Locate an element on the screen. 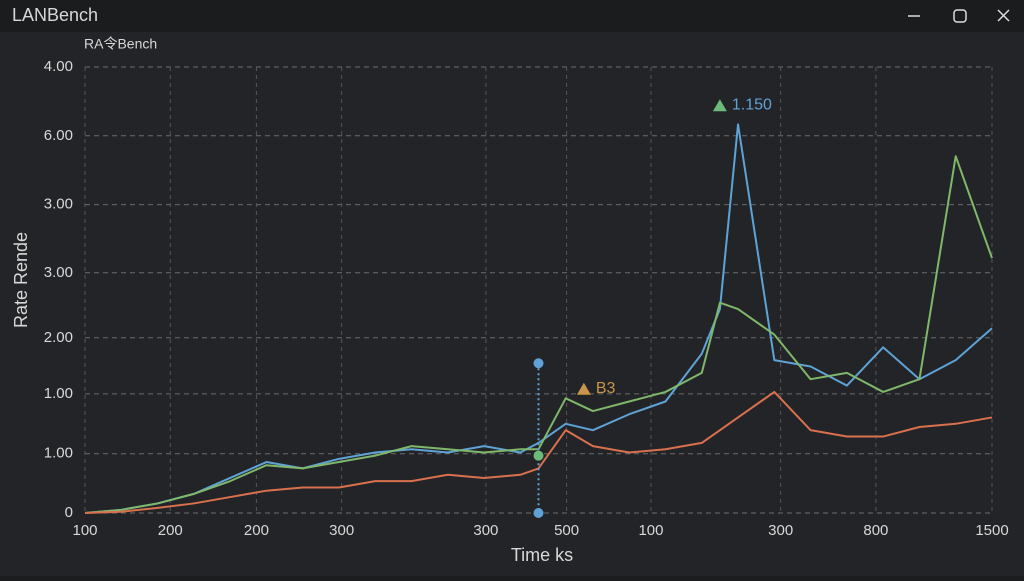 The image size is (1024, 581). annotation-label: 1.150 is located at coordinates (752, 104).